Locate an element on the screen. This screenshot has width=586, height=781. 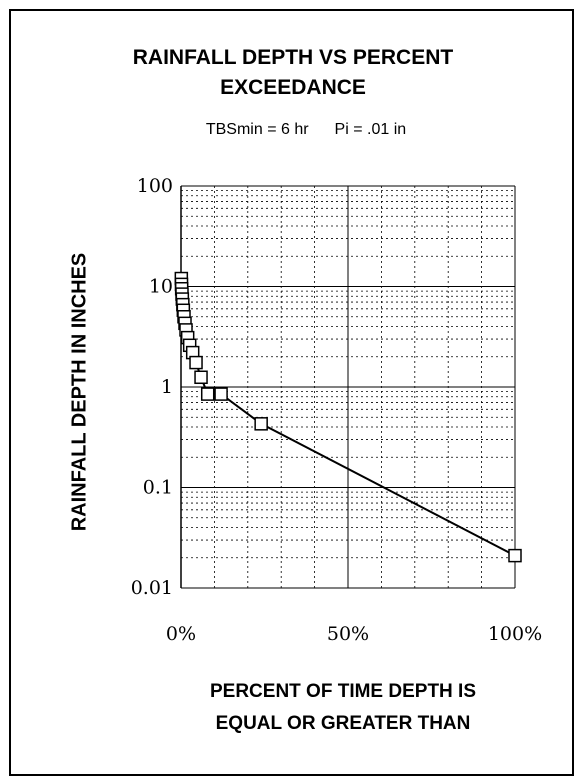
chart-subtitle: TBSmin = 6 hr Pi = .01 in is located at coordinates (293, 130).